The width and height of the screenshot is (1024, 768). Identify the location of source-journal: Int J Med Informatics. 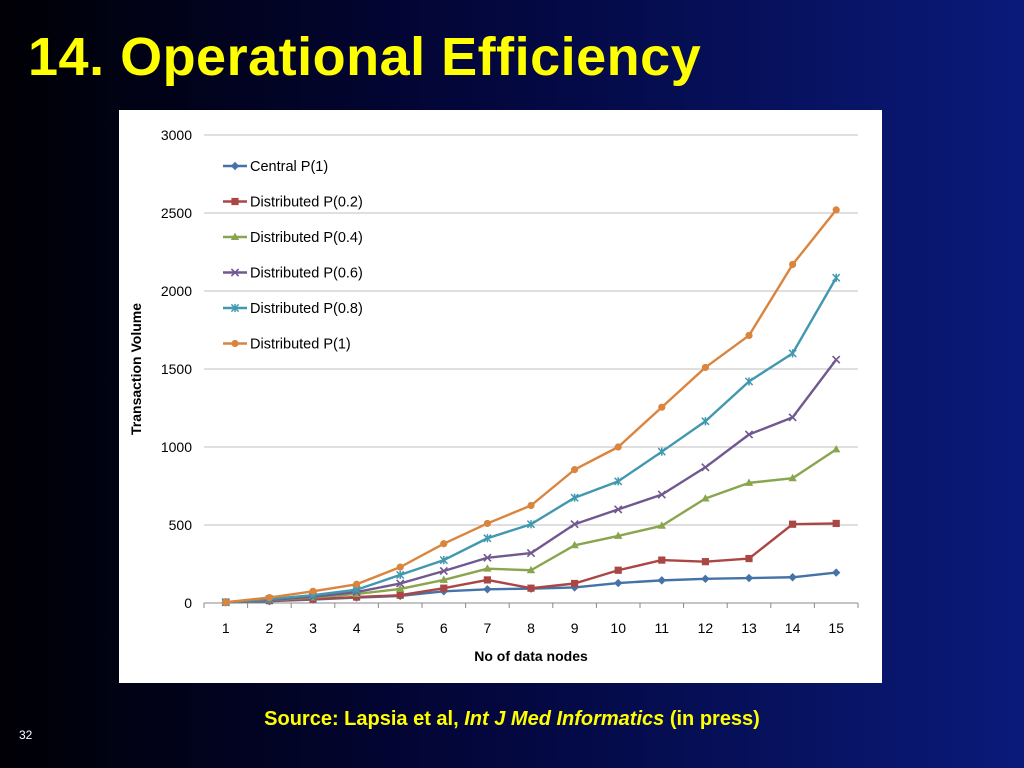
(564, 719).